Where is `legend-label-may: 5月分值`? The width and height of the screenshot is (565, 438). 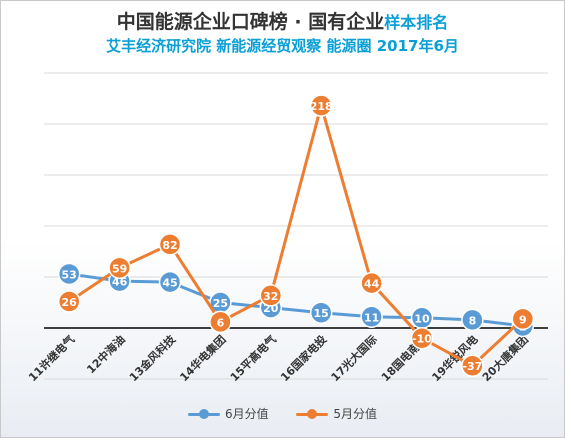
legend-label-may: 5月分值 is located at coordinates (355, 414).